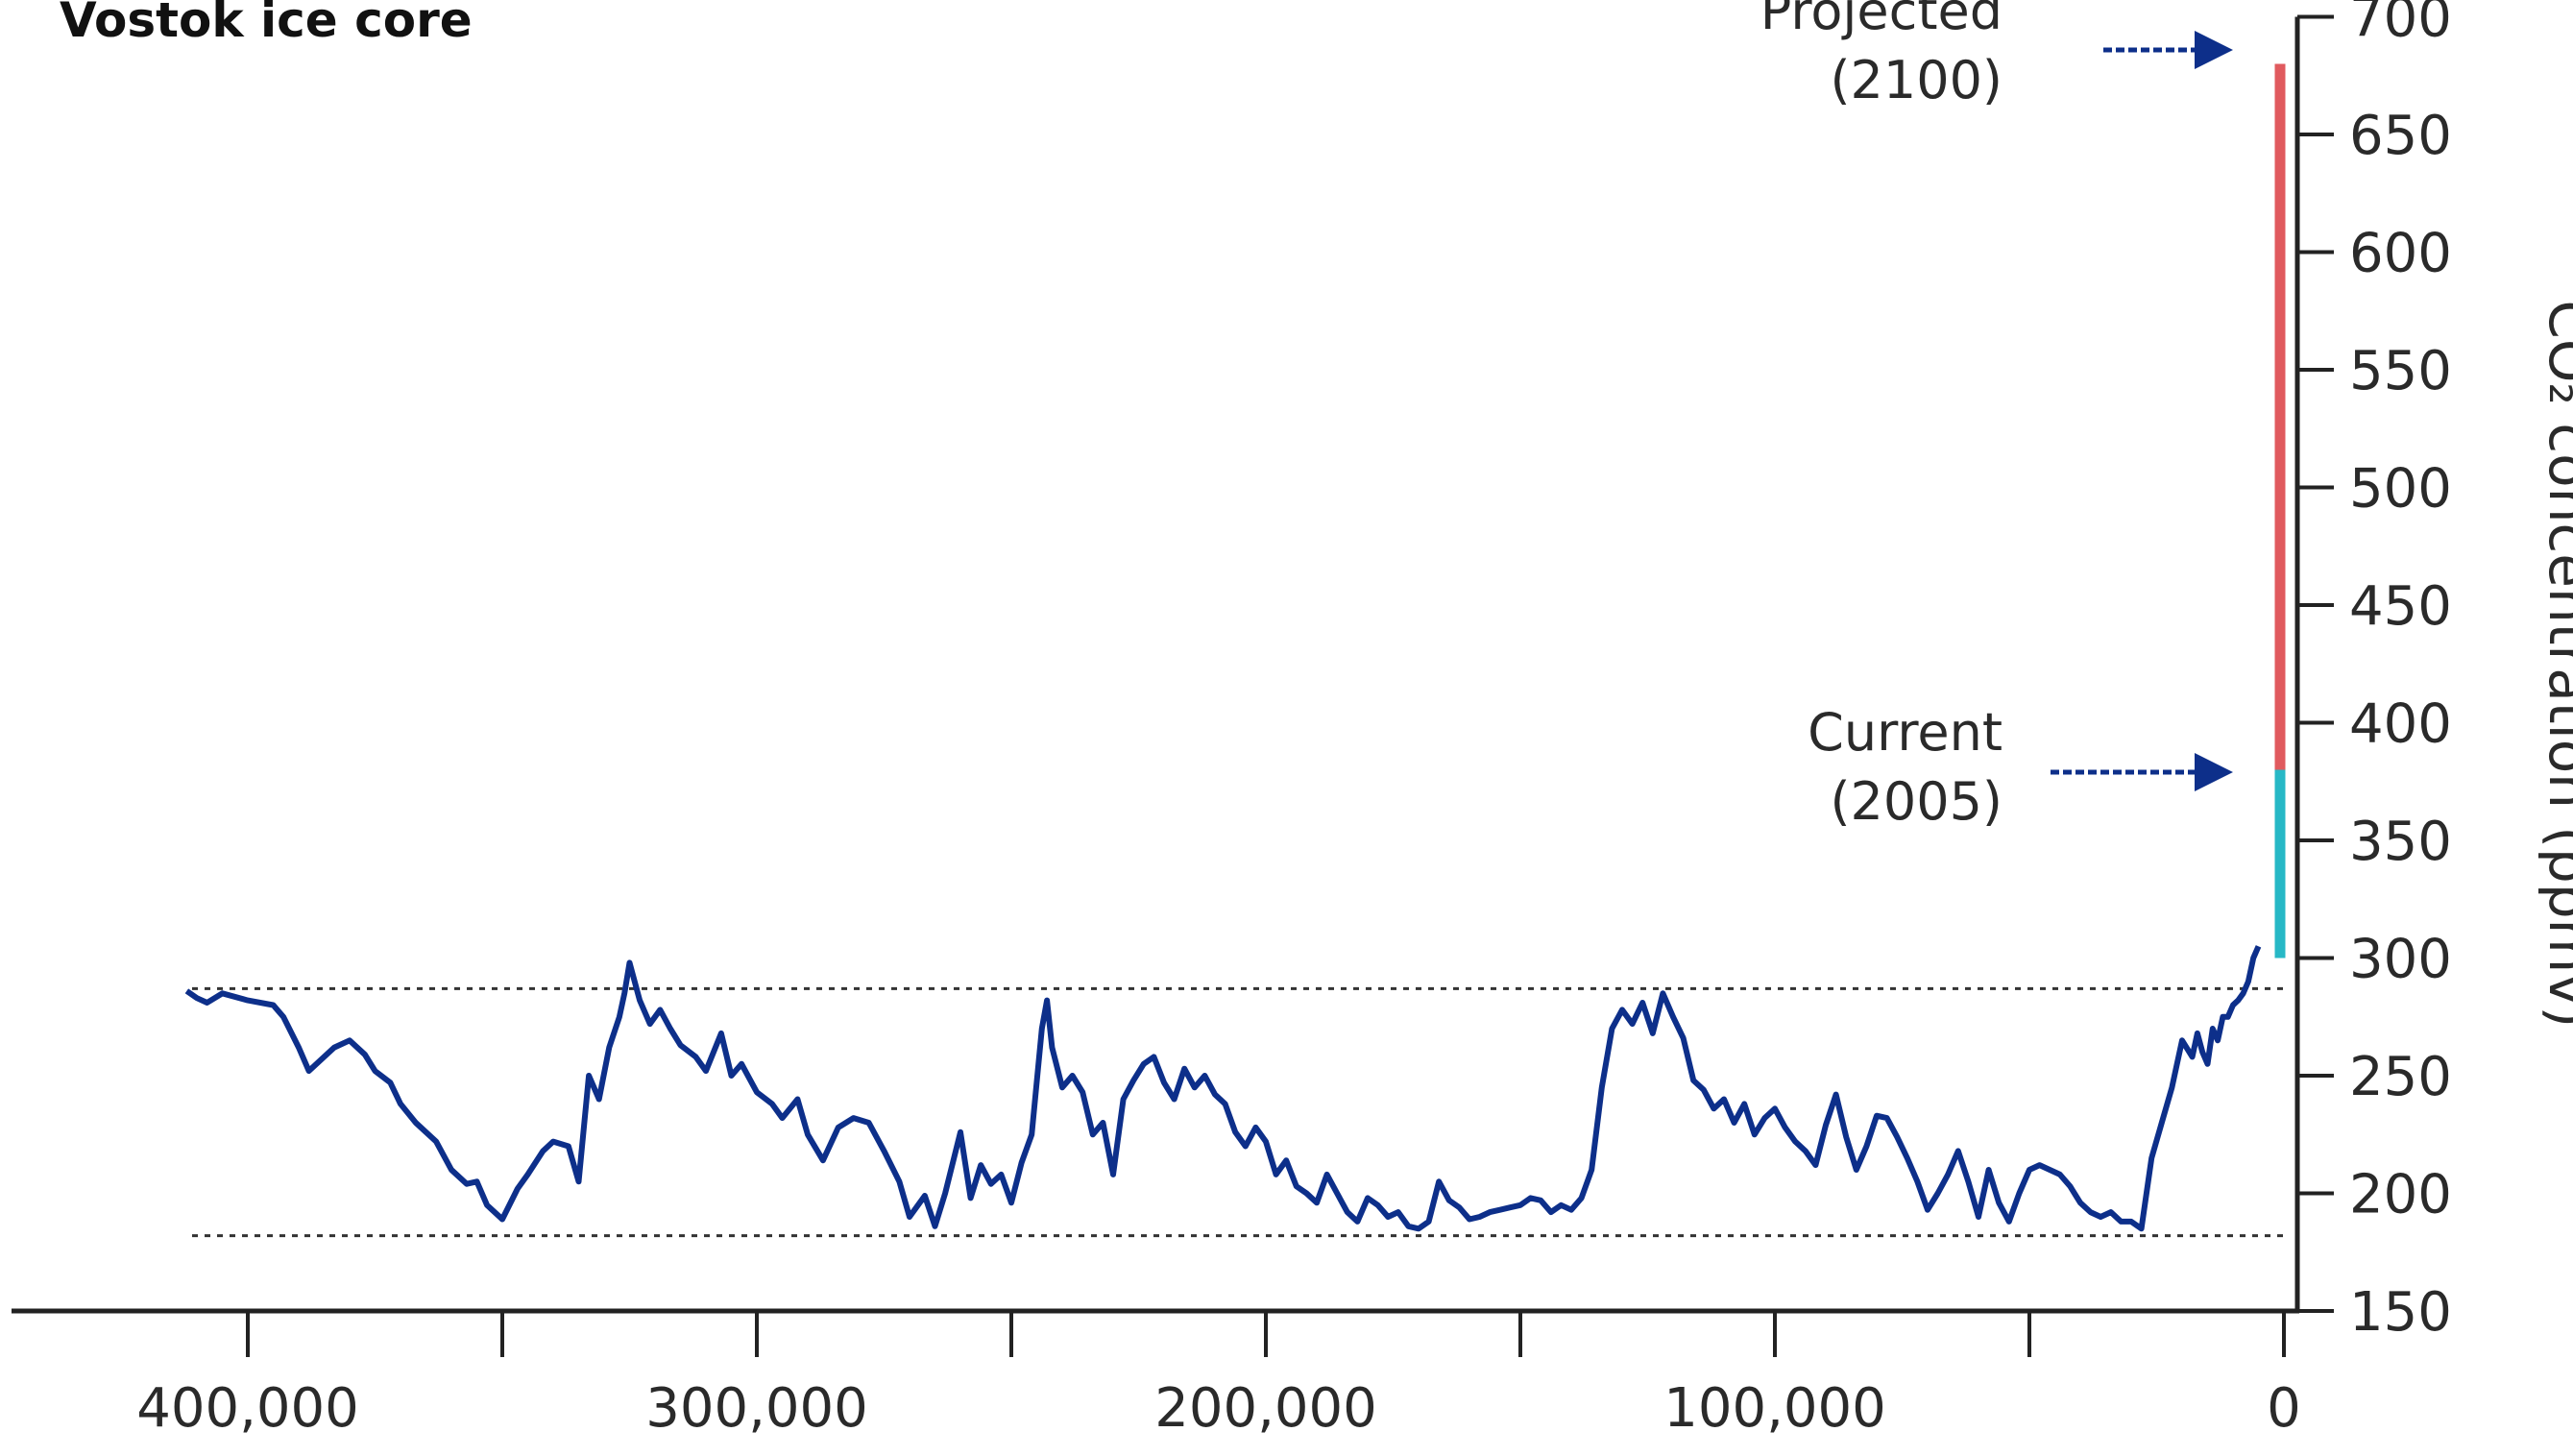 This screenshot has height=1456, width=2573. Describe the element at coordinates (266, 24) in the screenshot. I see `chart-title: Vostok ice core` at that location.